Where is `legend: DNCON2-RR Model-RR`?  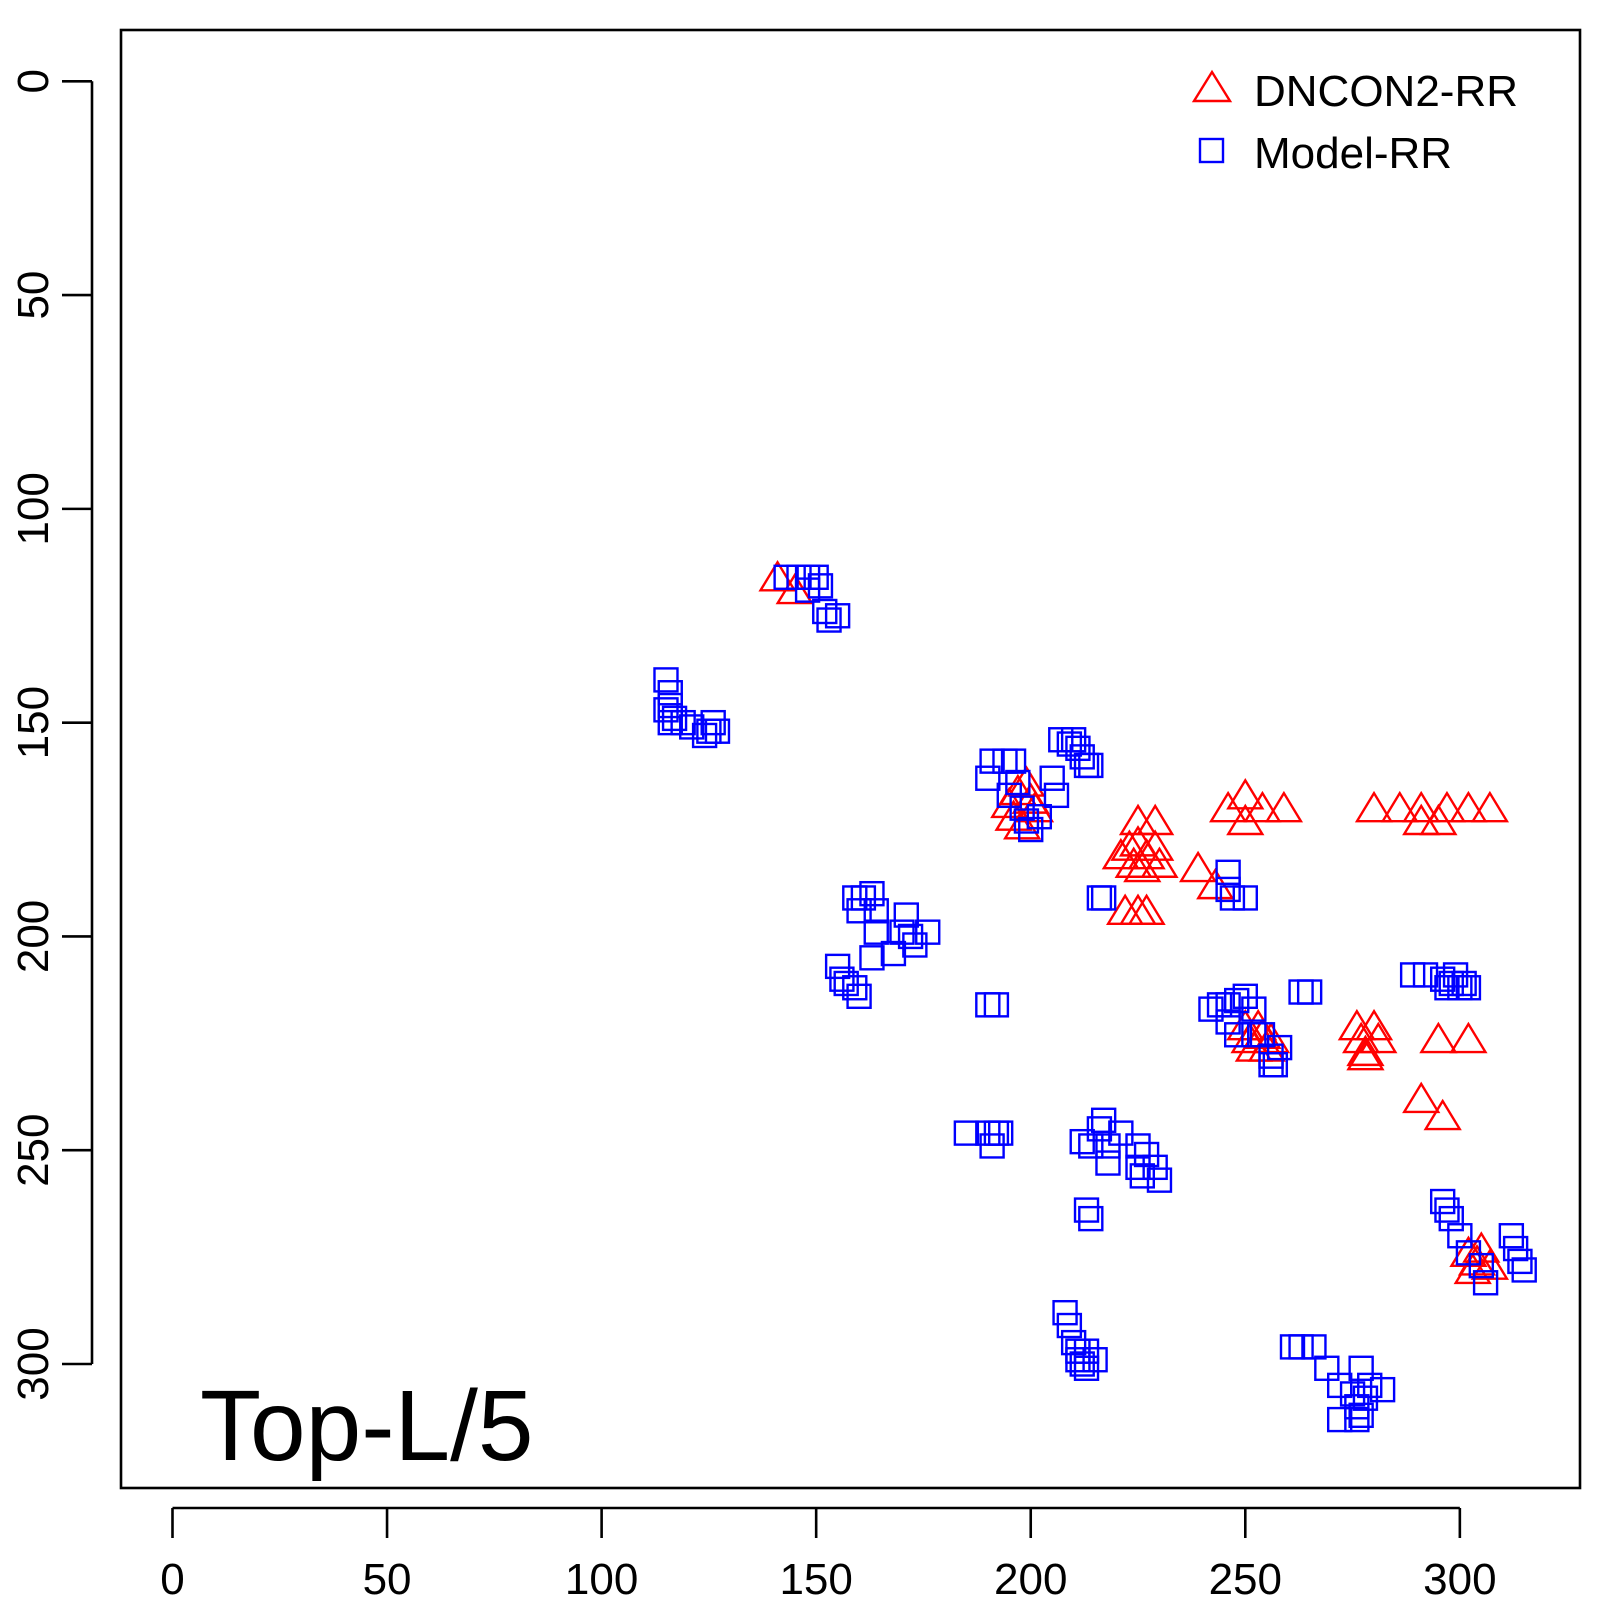 legend: DNCON2-RR Model-RR is located at coordinates (1354, 122).